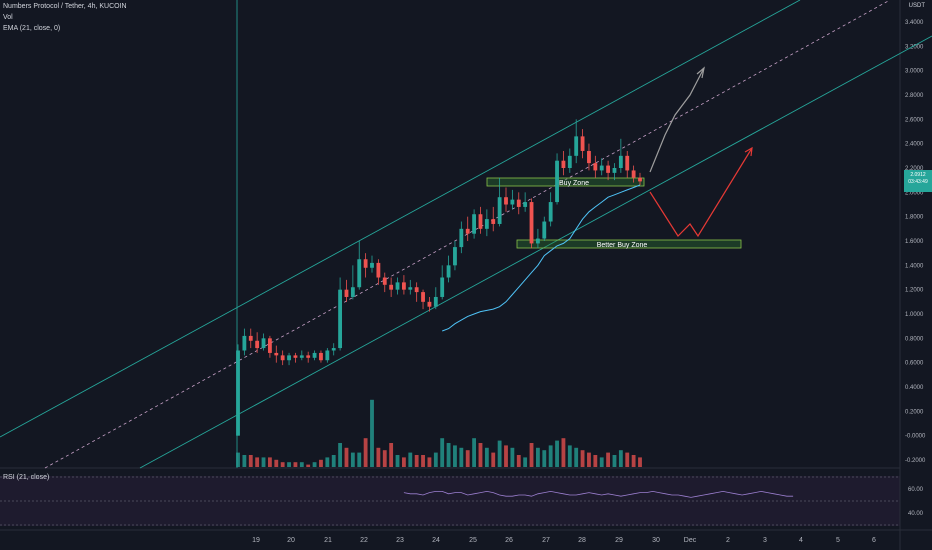  I want to click on ema-legend: EMA (21, close, 0), so click(32, 28).